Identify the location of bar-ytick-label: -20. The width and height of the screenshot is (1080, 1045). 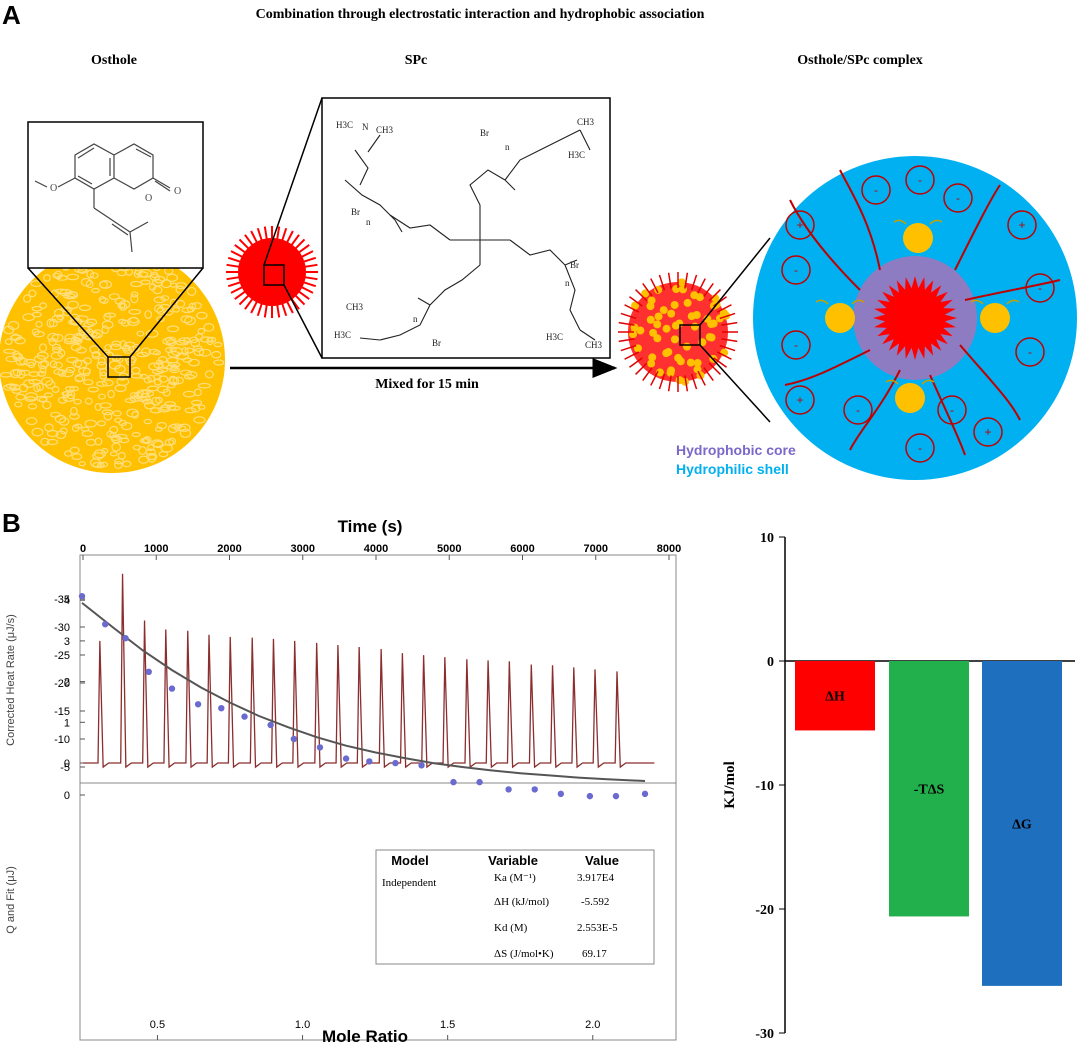
(764, 910).